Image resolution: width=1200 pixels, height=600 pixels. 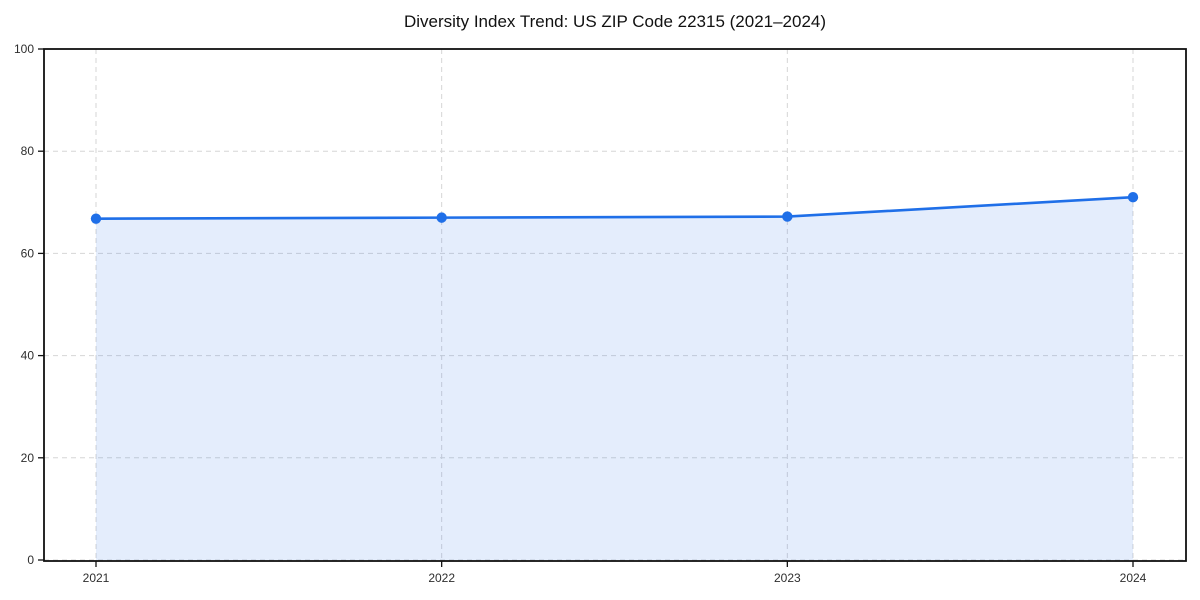 I want to click on series-path, so click(x=614, y=207).